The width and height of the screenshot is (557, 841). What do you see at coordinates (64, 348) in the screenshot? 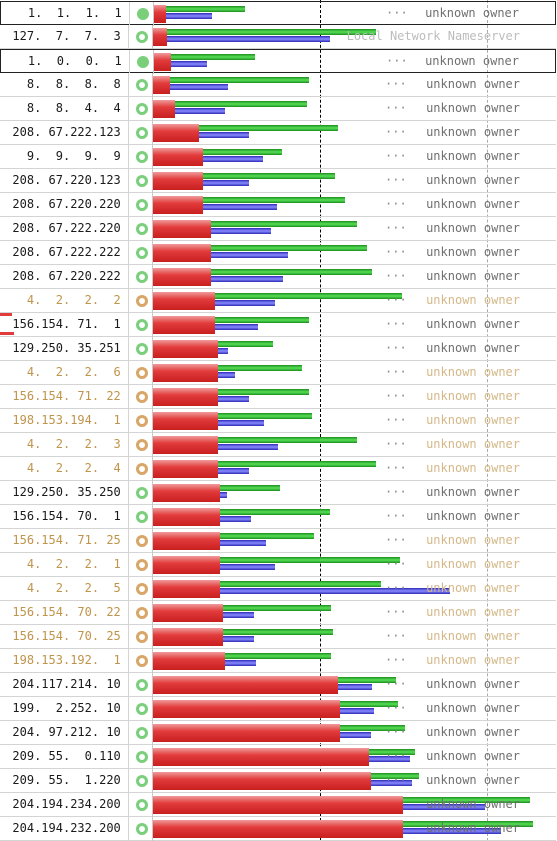
I see `resolver-ip: 129.250. 35.251` at bounding box center [64, 348].